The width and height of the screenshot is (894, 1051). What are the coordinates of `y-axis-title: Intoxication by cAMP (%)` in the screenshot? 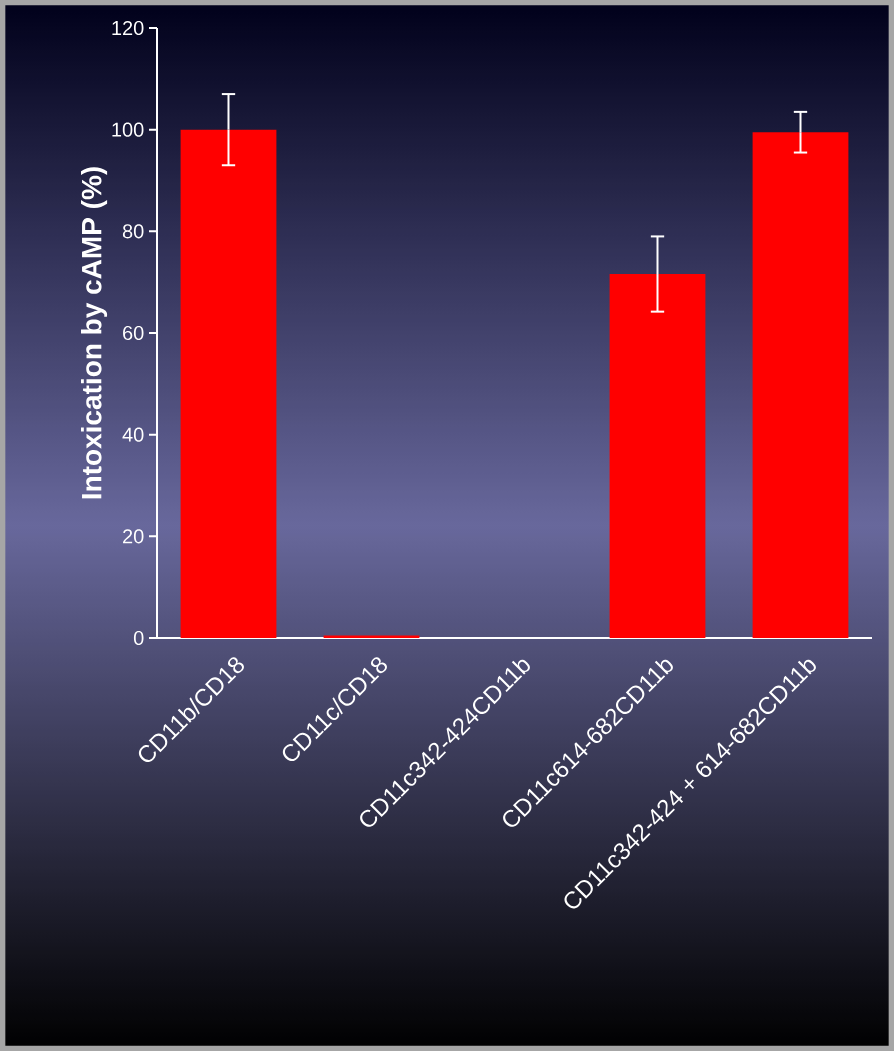 It's located at (94, 333).